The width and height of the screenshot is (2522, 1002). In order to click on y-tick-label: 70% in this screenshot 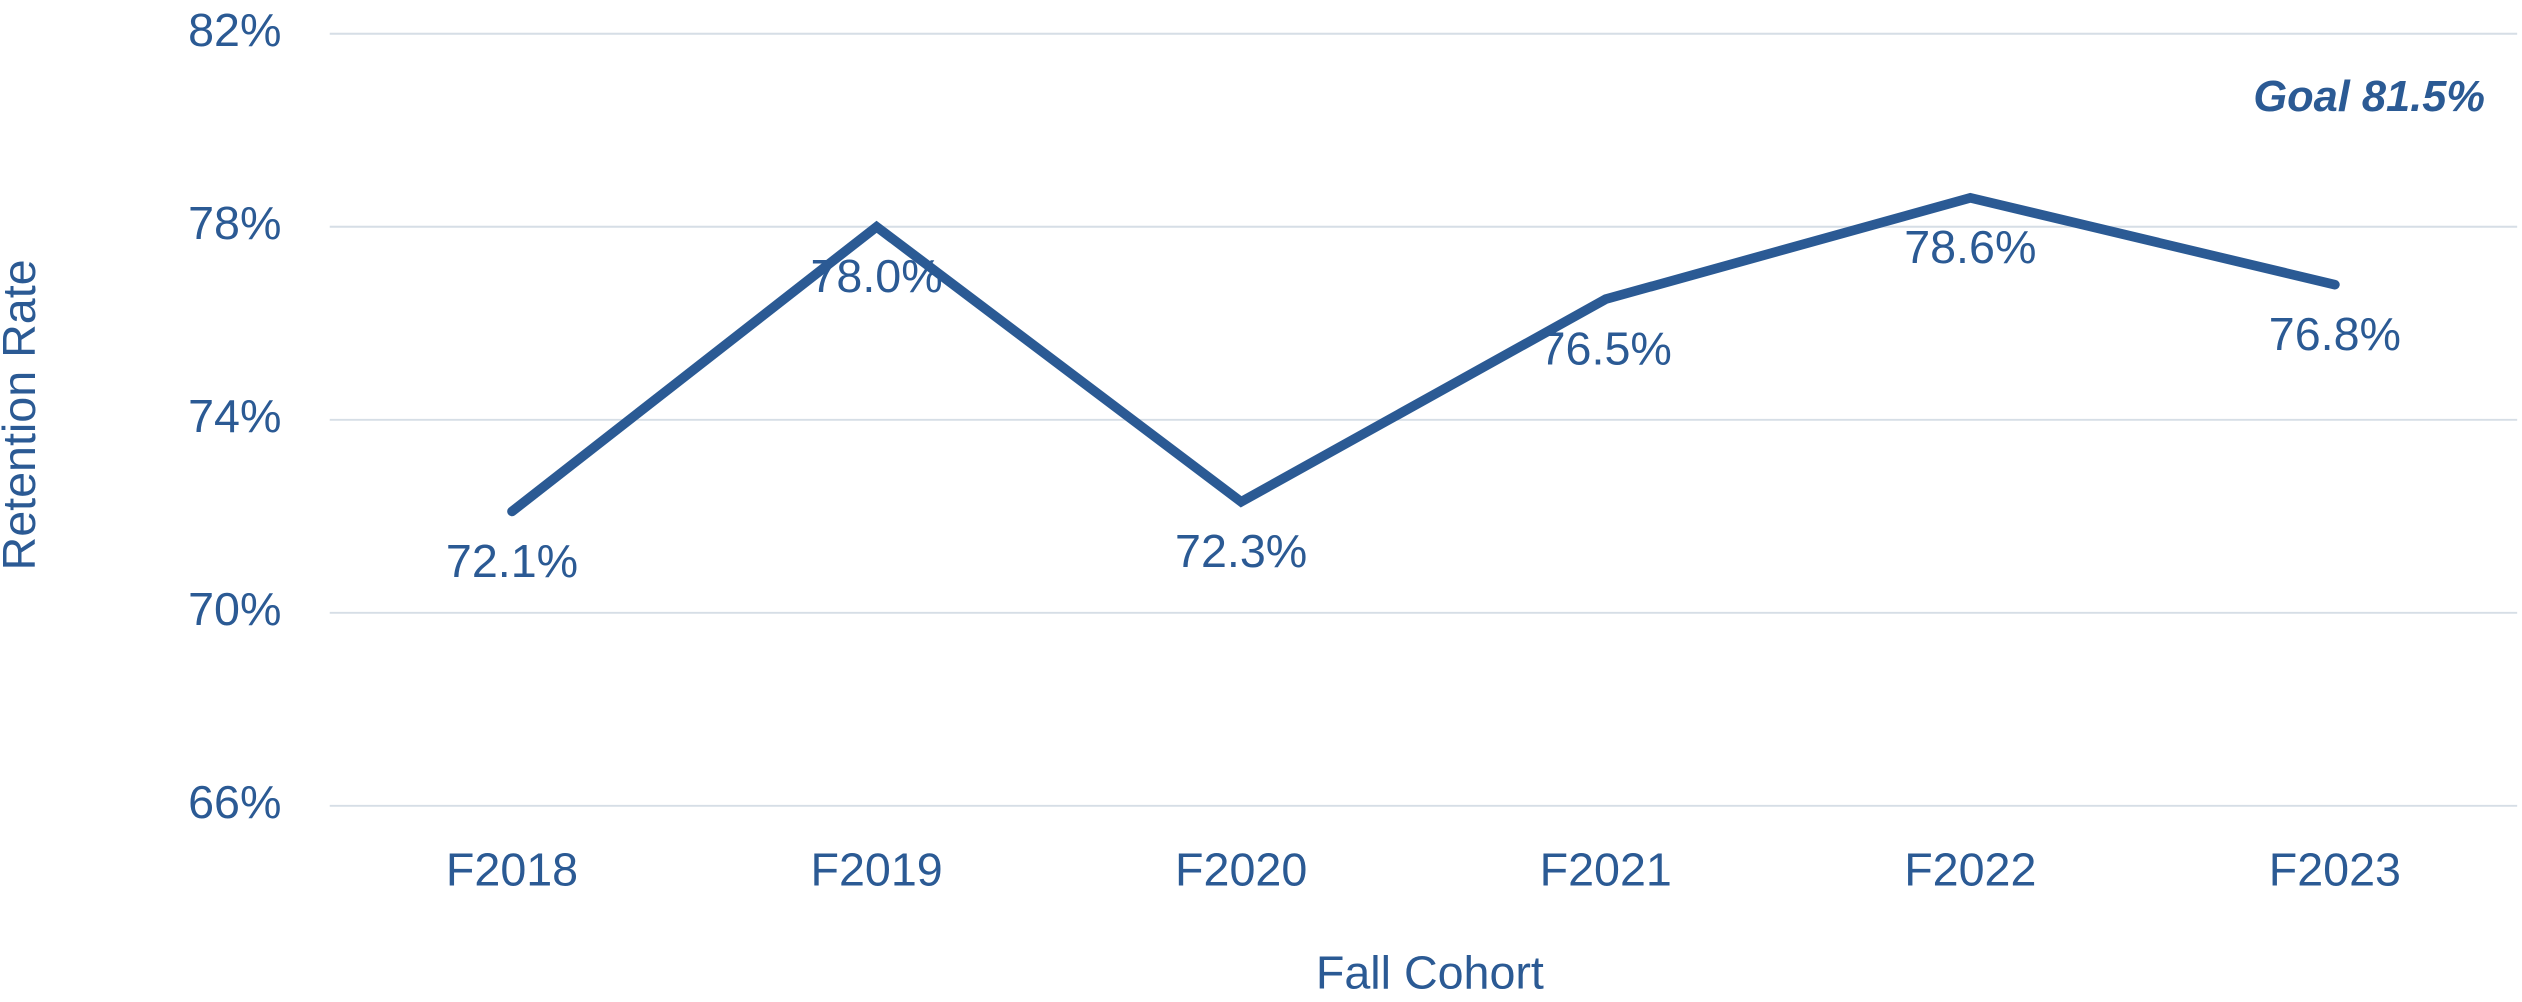, I will do `click(234, 609)`.